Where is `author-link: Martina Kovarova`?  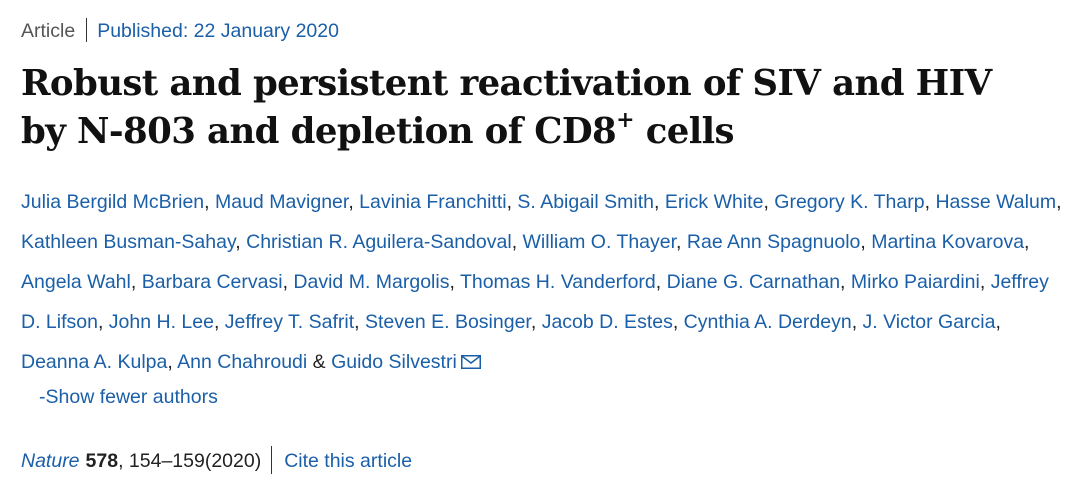 author-link: Martina Kovarova is located at coordinates (948, 242).